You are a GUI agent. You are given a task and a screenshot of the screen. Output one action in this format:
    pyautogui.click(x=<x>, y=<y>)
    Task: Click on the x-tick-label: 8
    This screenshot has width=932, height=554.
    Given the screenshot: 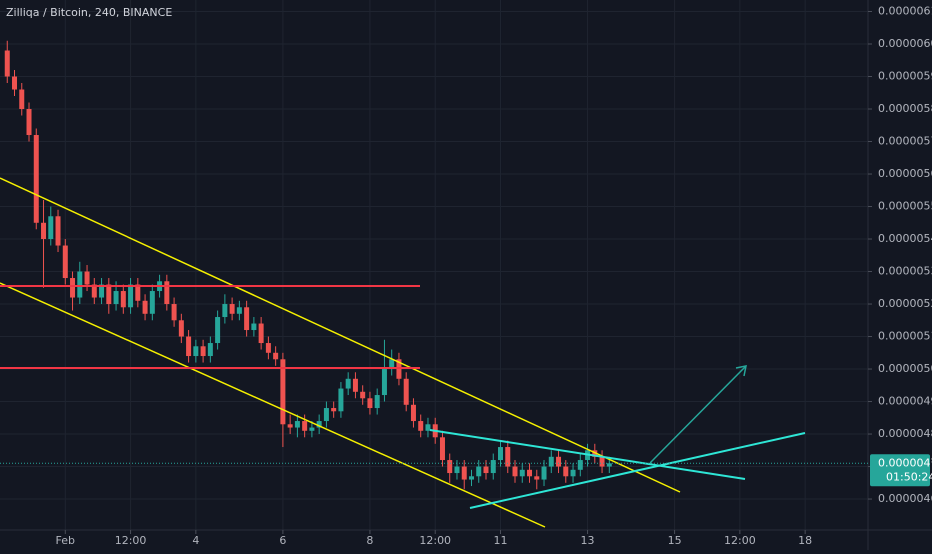 What is the action you would take?
    pyautogui.click(x=369, y=540)
    